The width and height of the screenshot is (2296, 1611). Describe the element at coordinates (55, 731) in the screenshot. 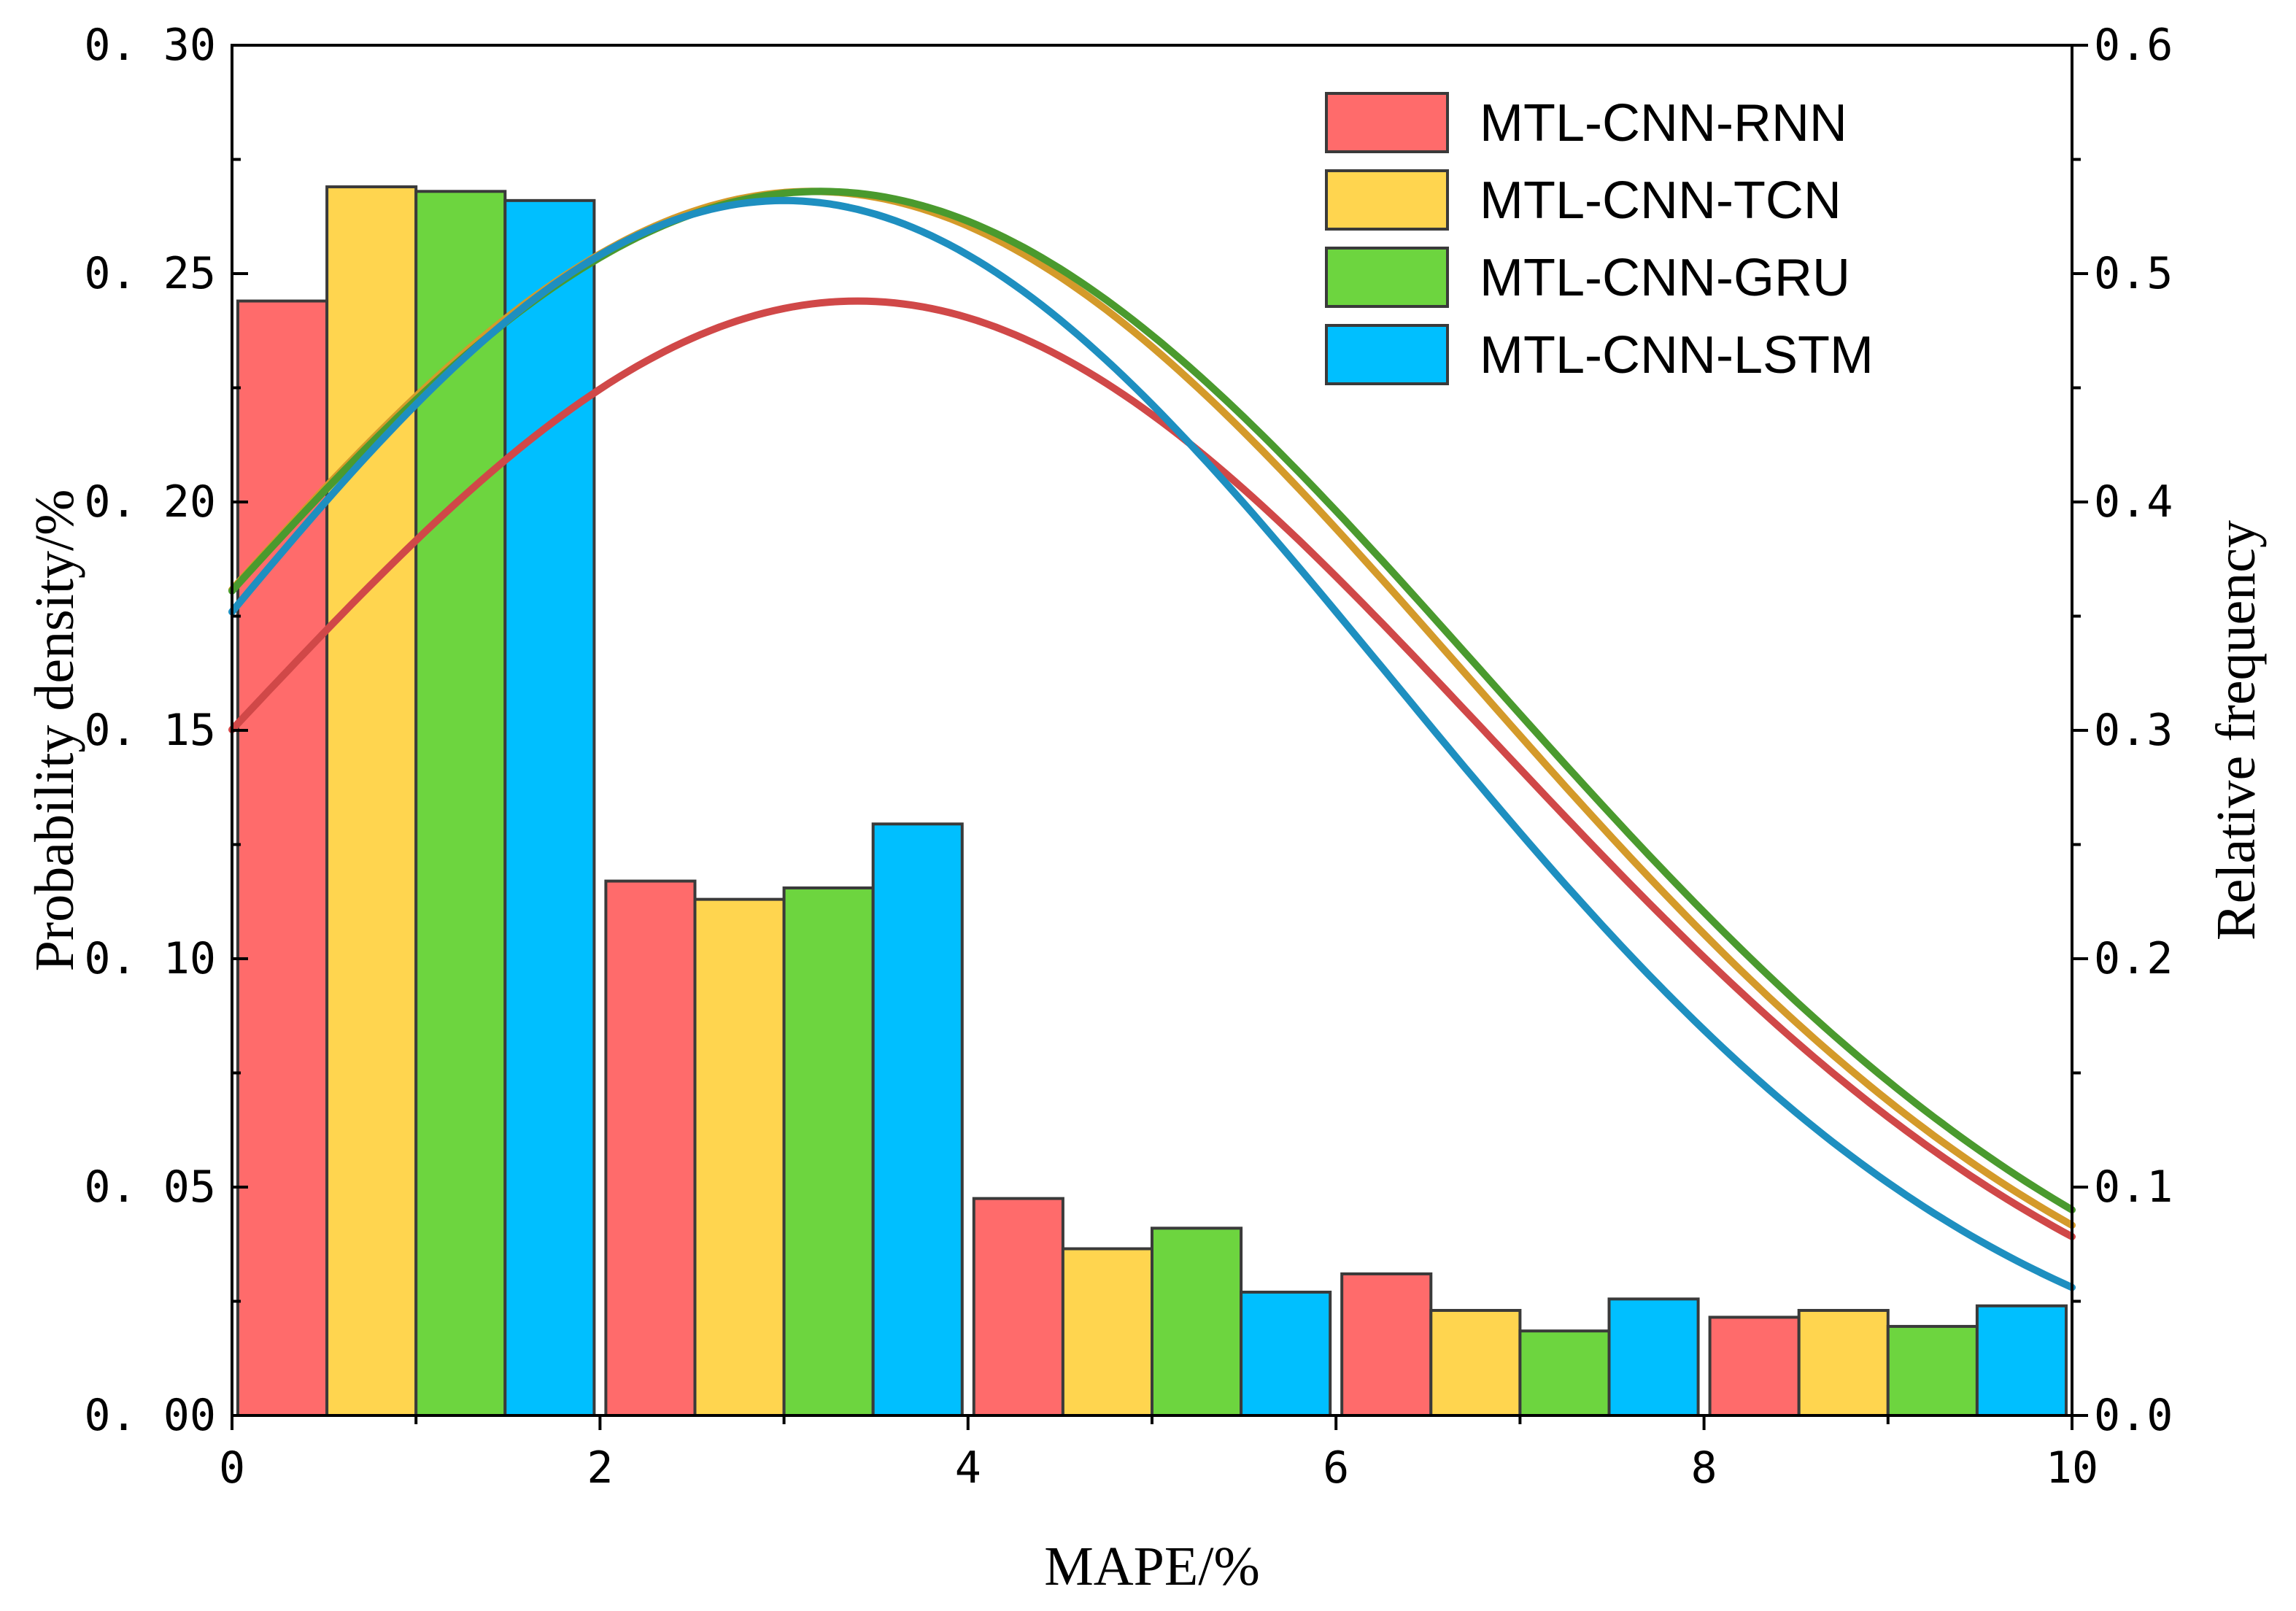

I see `y-axis-title: Probability density/%` at that location.